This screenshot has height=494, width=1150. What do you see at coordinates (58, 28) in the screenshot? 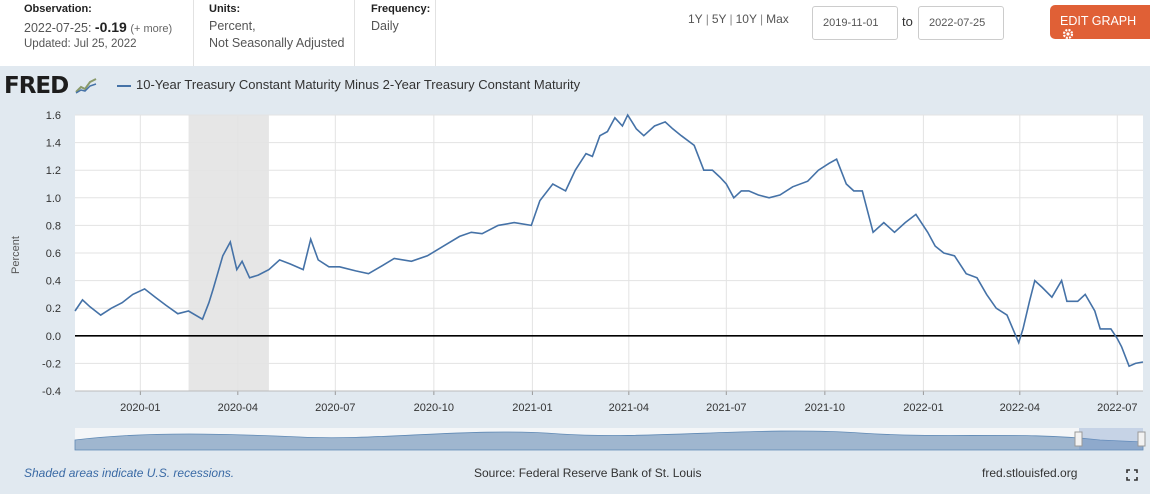
I see `observation-date: 2022-07-25:` at bounding box center [58, 28].